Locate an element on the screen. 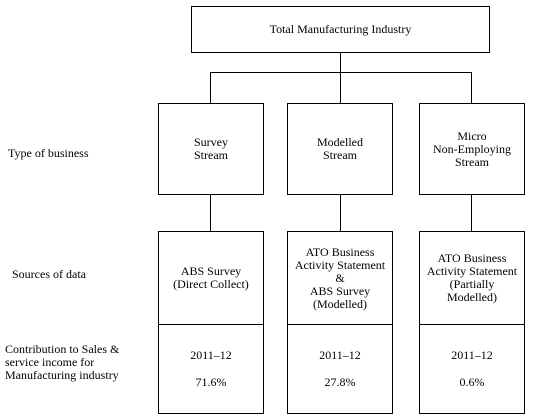 This screenshot has width=536, height=420. type-line: Non-Employing is located at coordinates (472, 148).